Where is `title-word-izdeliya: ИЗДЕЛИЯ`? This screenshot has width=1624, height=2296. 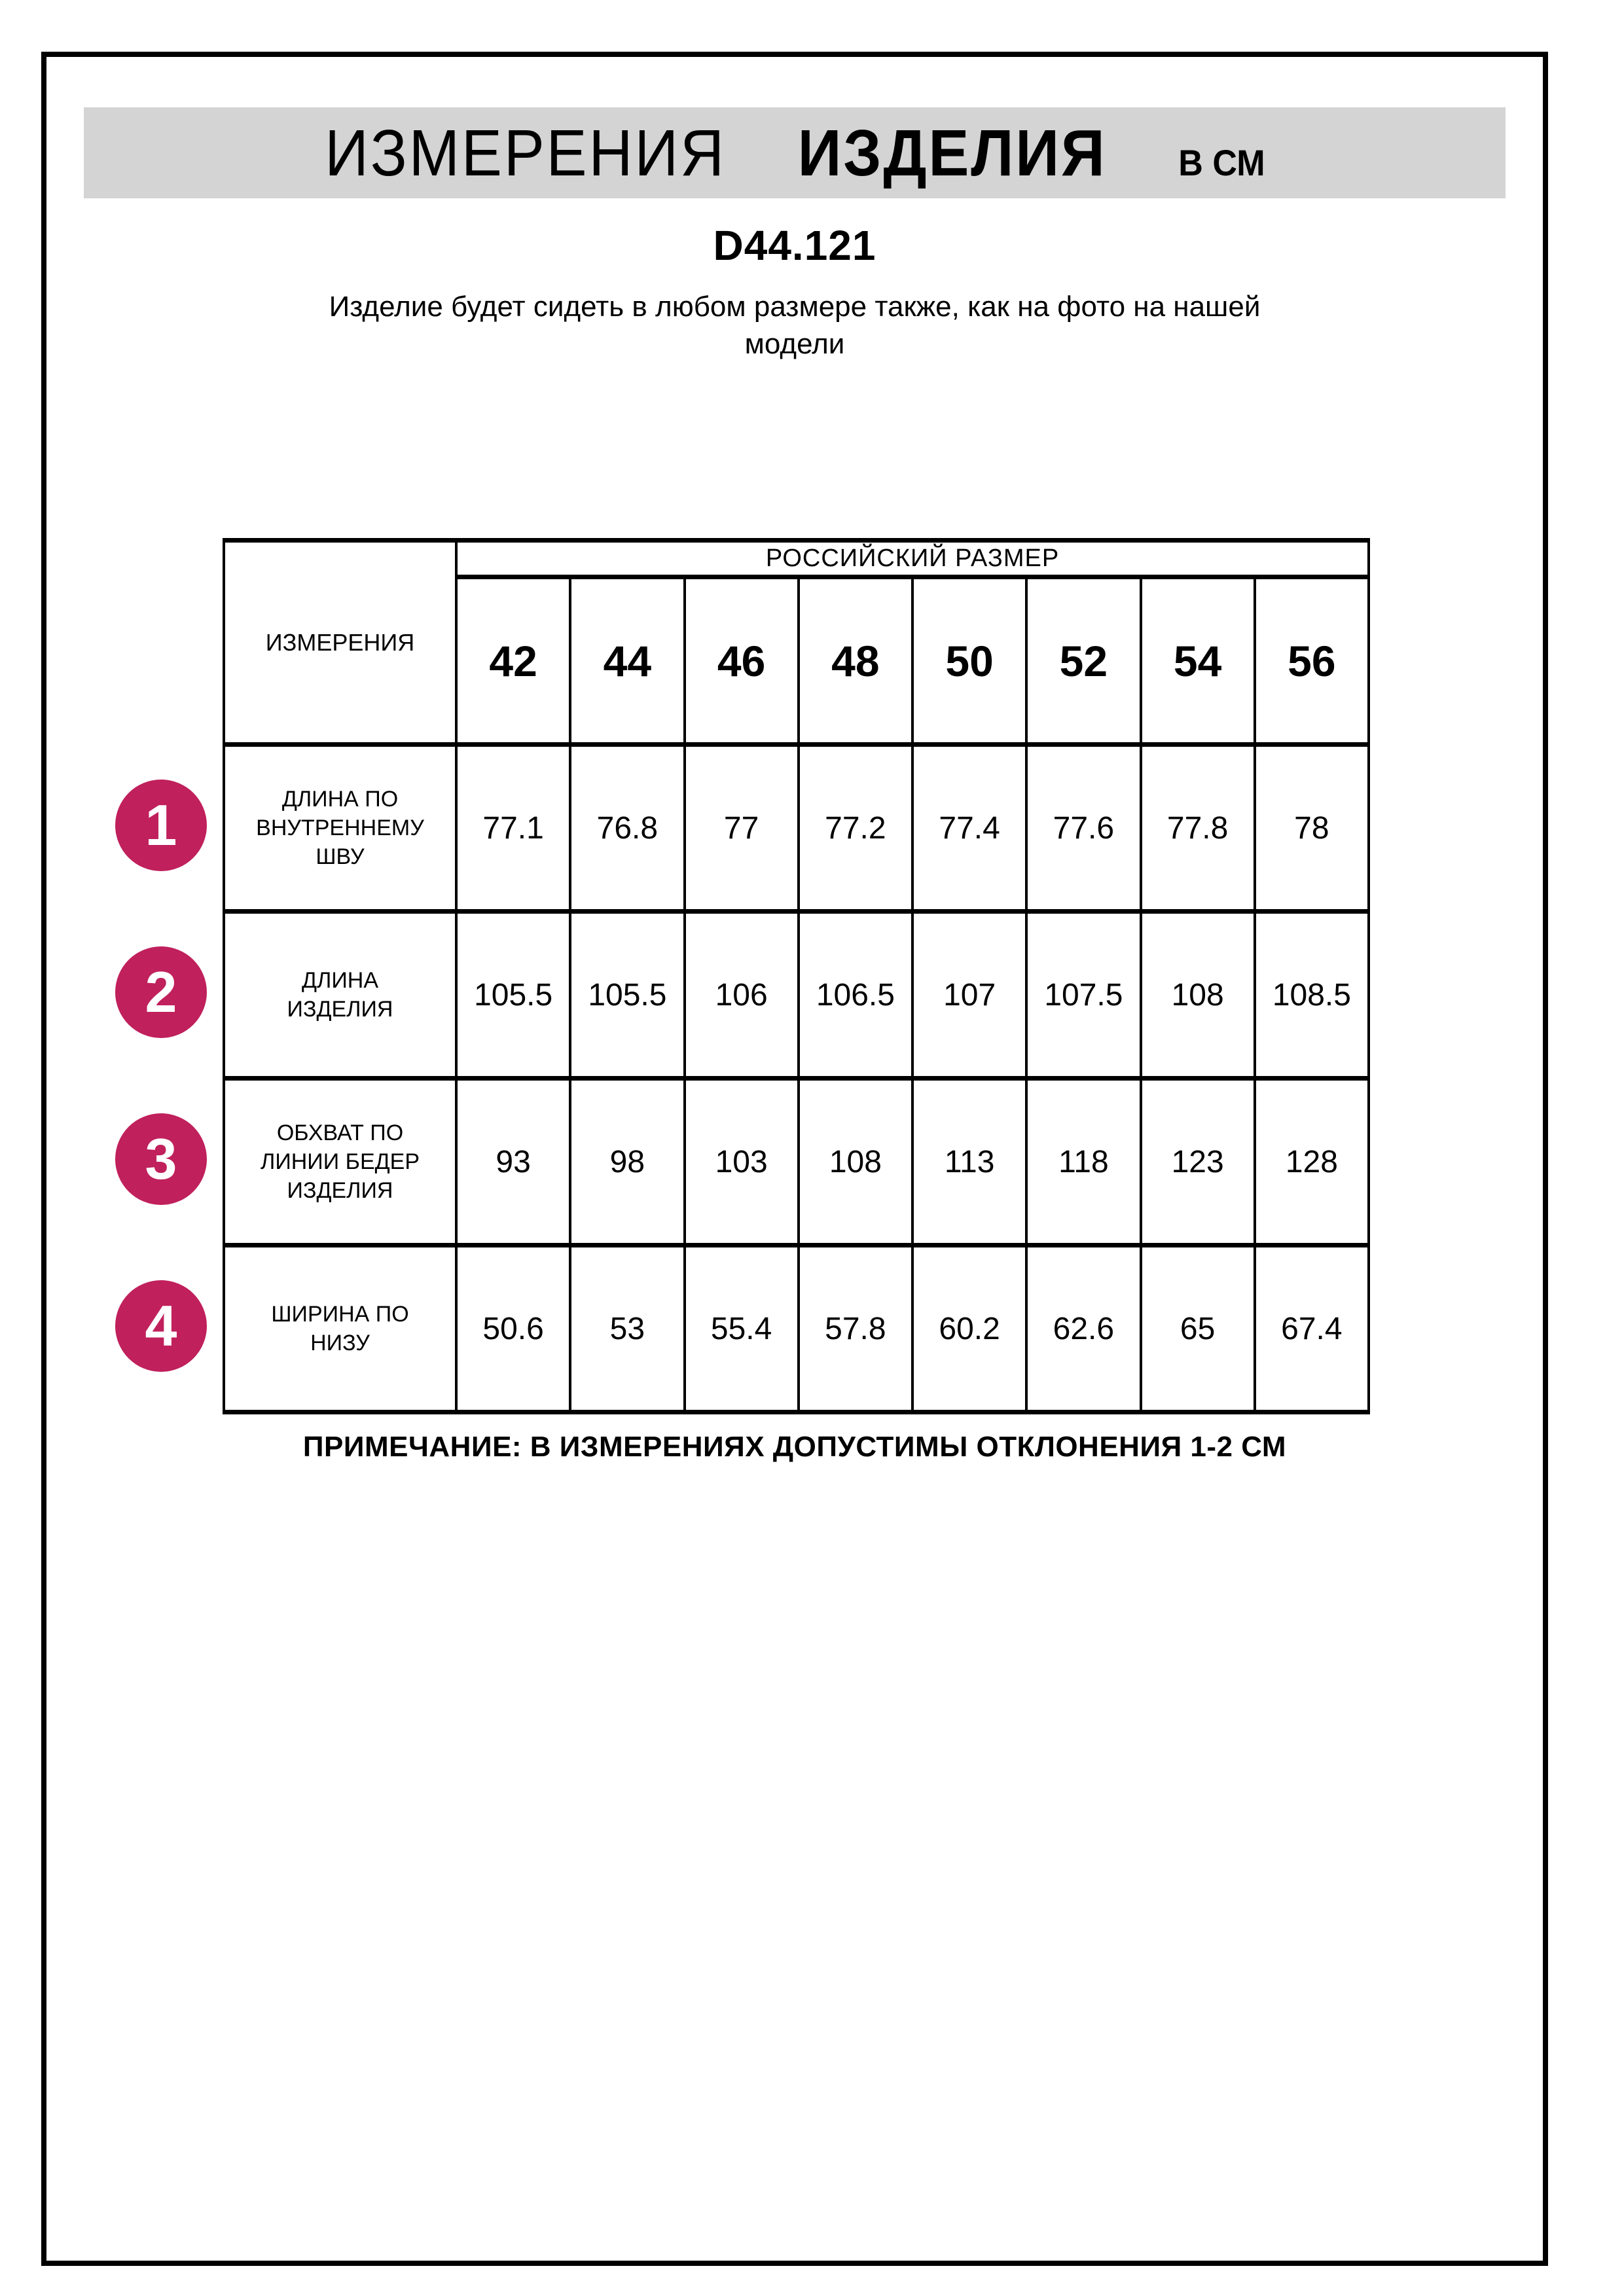 title-word-izdeliya: ИЗДЕЛИЯ is located at coordinates (952, 153).